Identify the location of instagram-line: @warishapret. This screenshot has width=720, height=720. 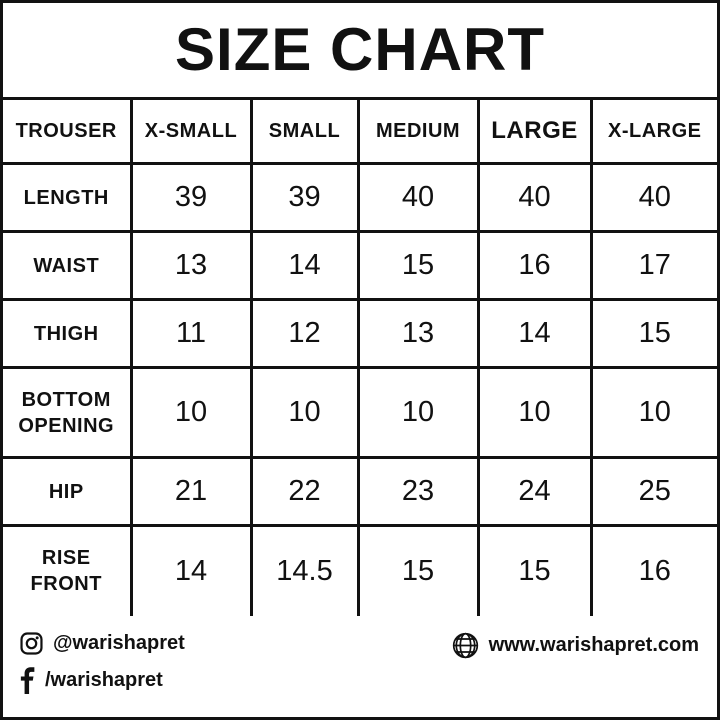
(102, 643).